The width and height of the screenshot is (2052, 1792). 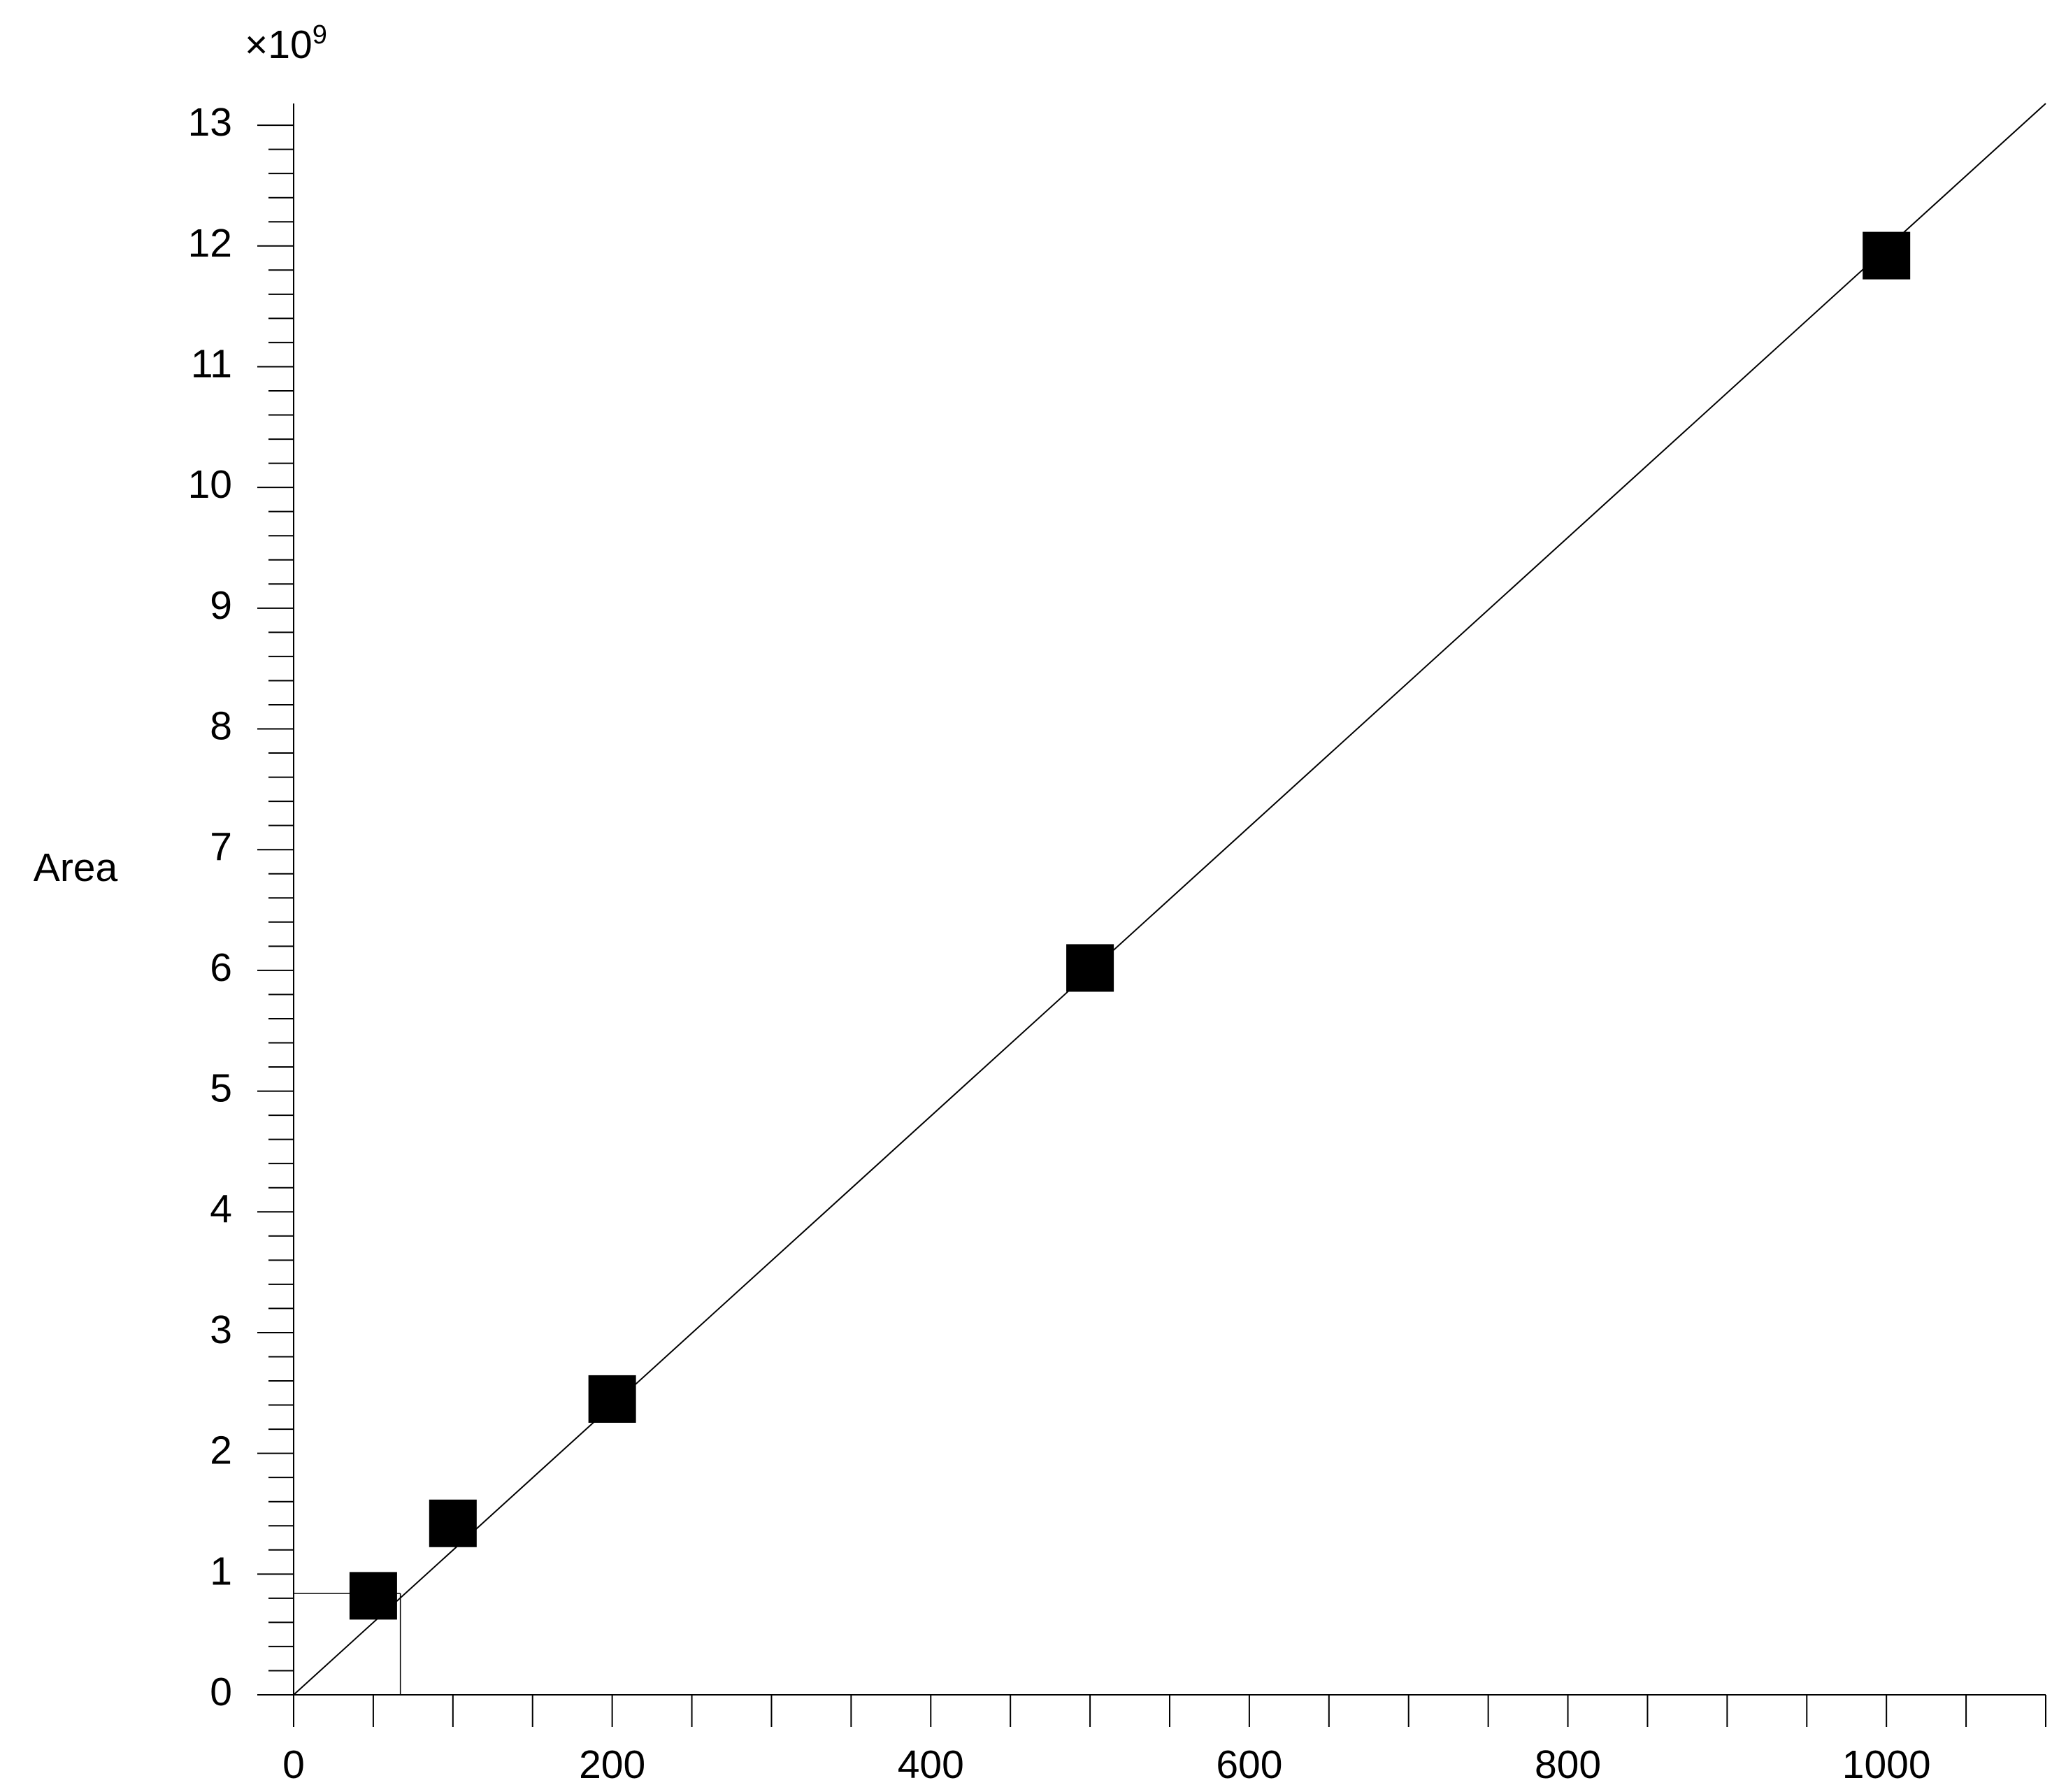 I want to click on x-tick-label: 200, so click(x=612, y=1764).